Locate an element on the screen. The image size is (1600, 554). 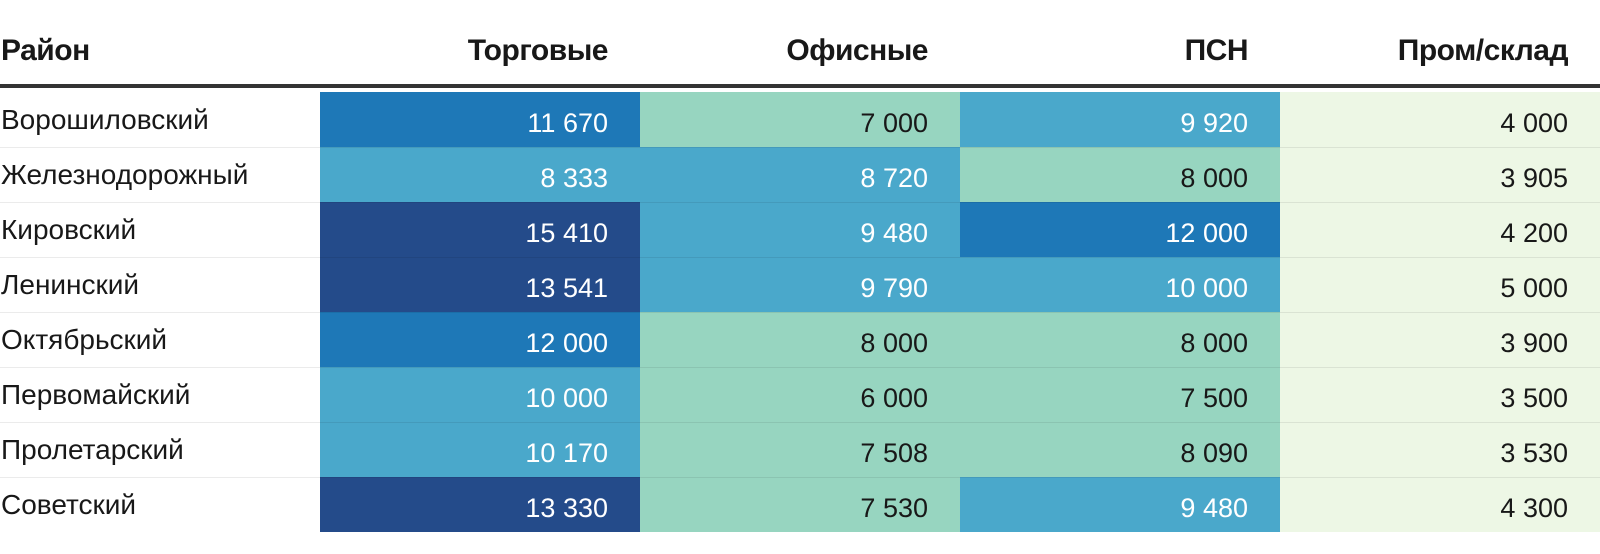
district-name: Пролетарский is located at coordinates (92, 449).